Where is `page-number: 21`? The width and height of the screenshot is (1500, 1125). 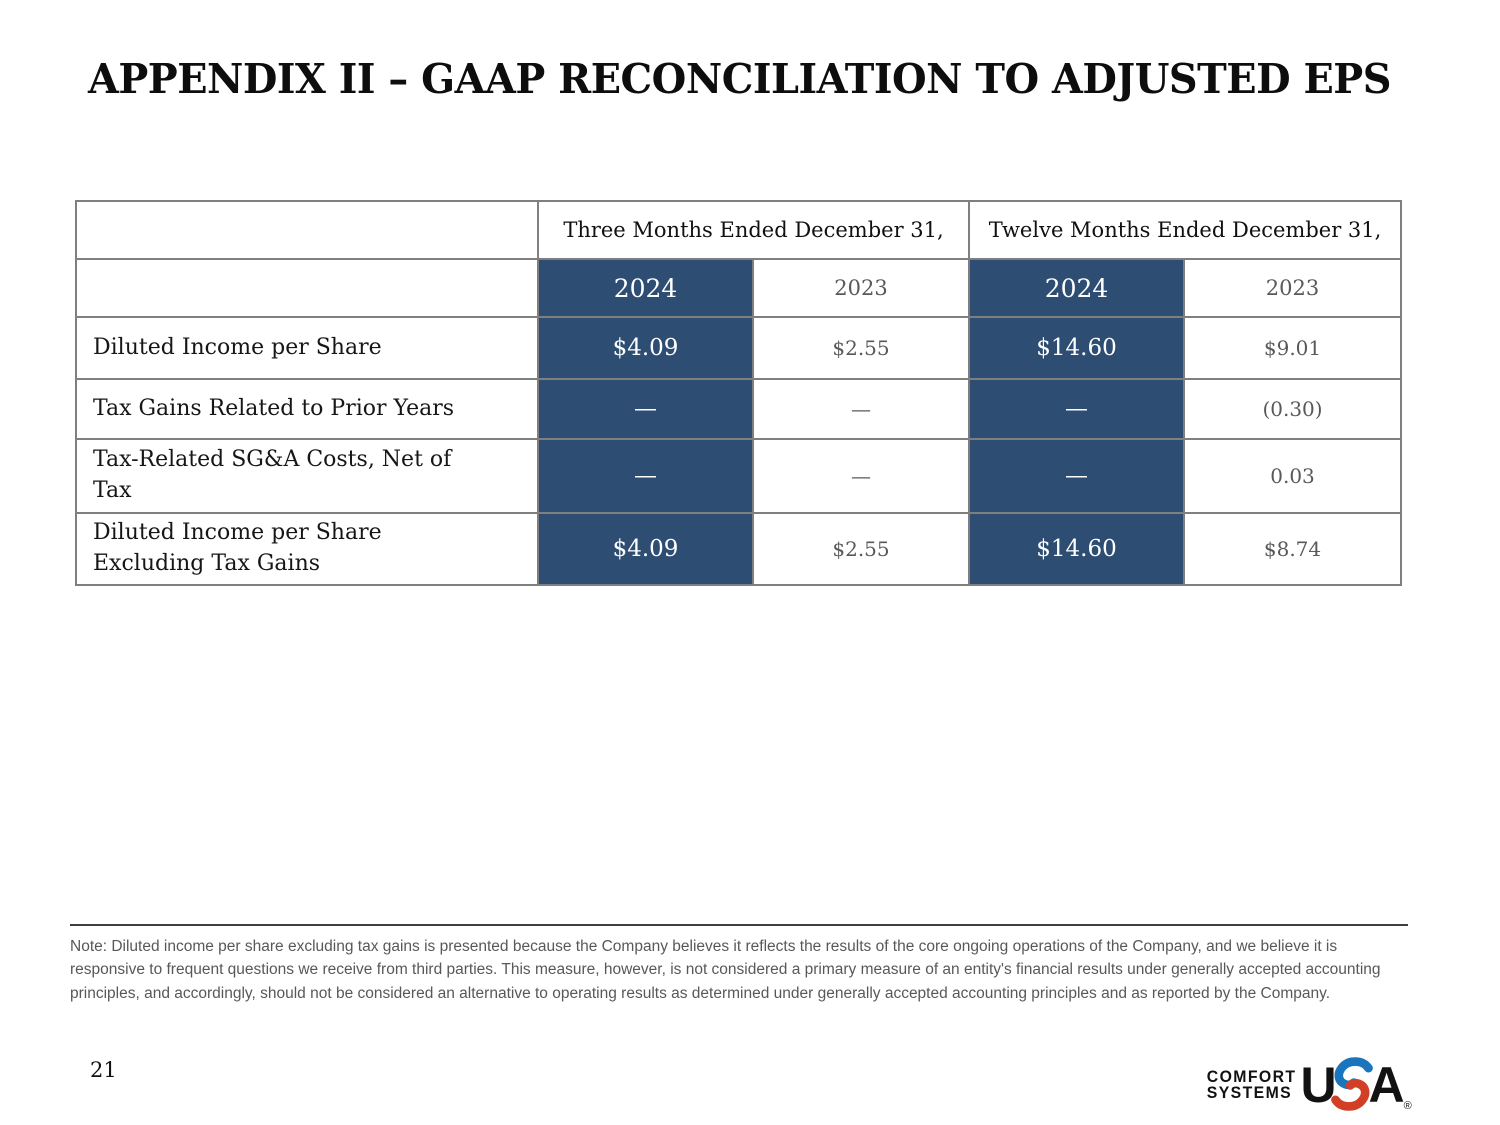 page-number: 21 is located at coordinates (103, 1070).